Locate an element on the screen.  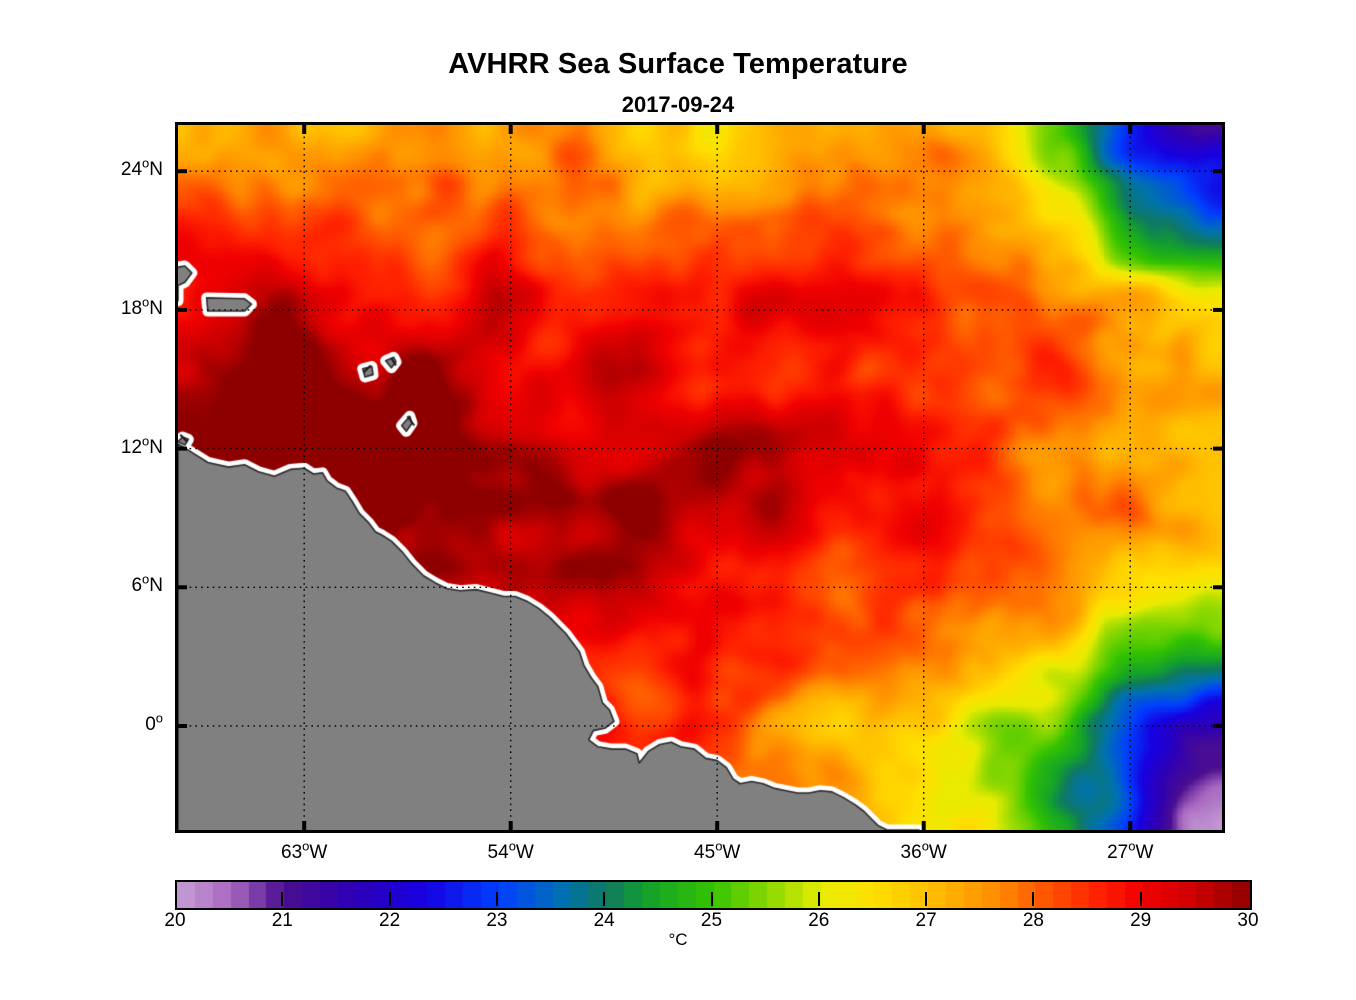
x-tick-label: 54oW is located at coordinates (510, 850).